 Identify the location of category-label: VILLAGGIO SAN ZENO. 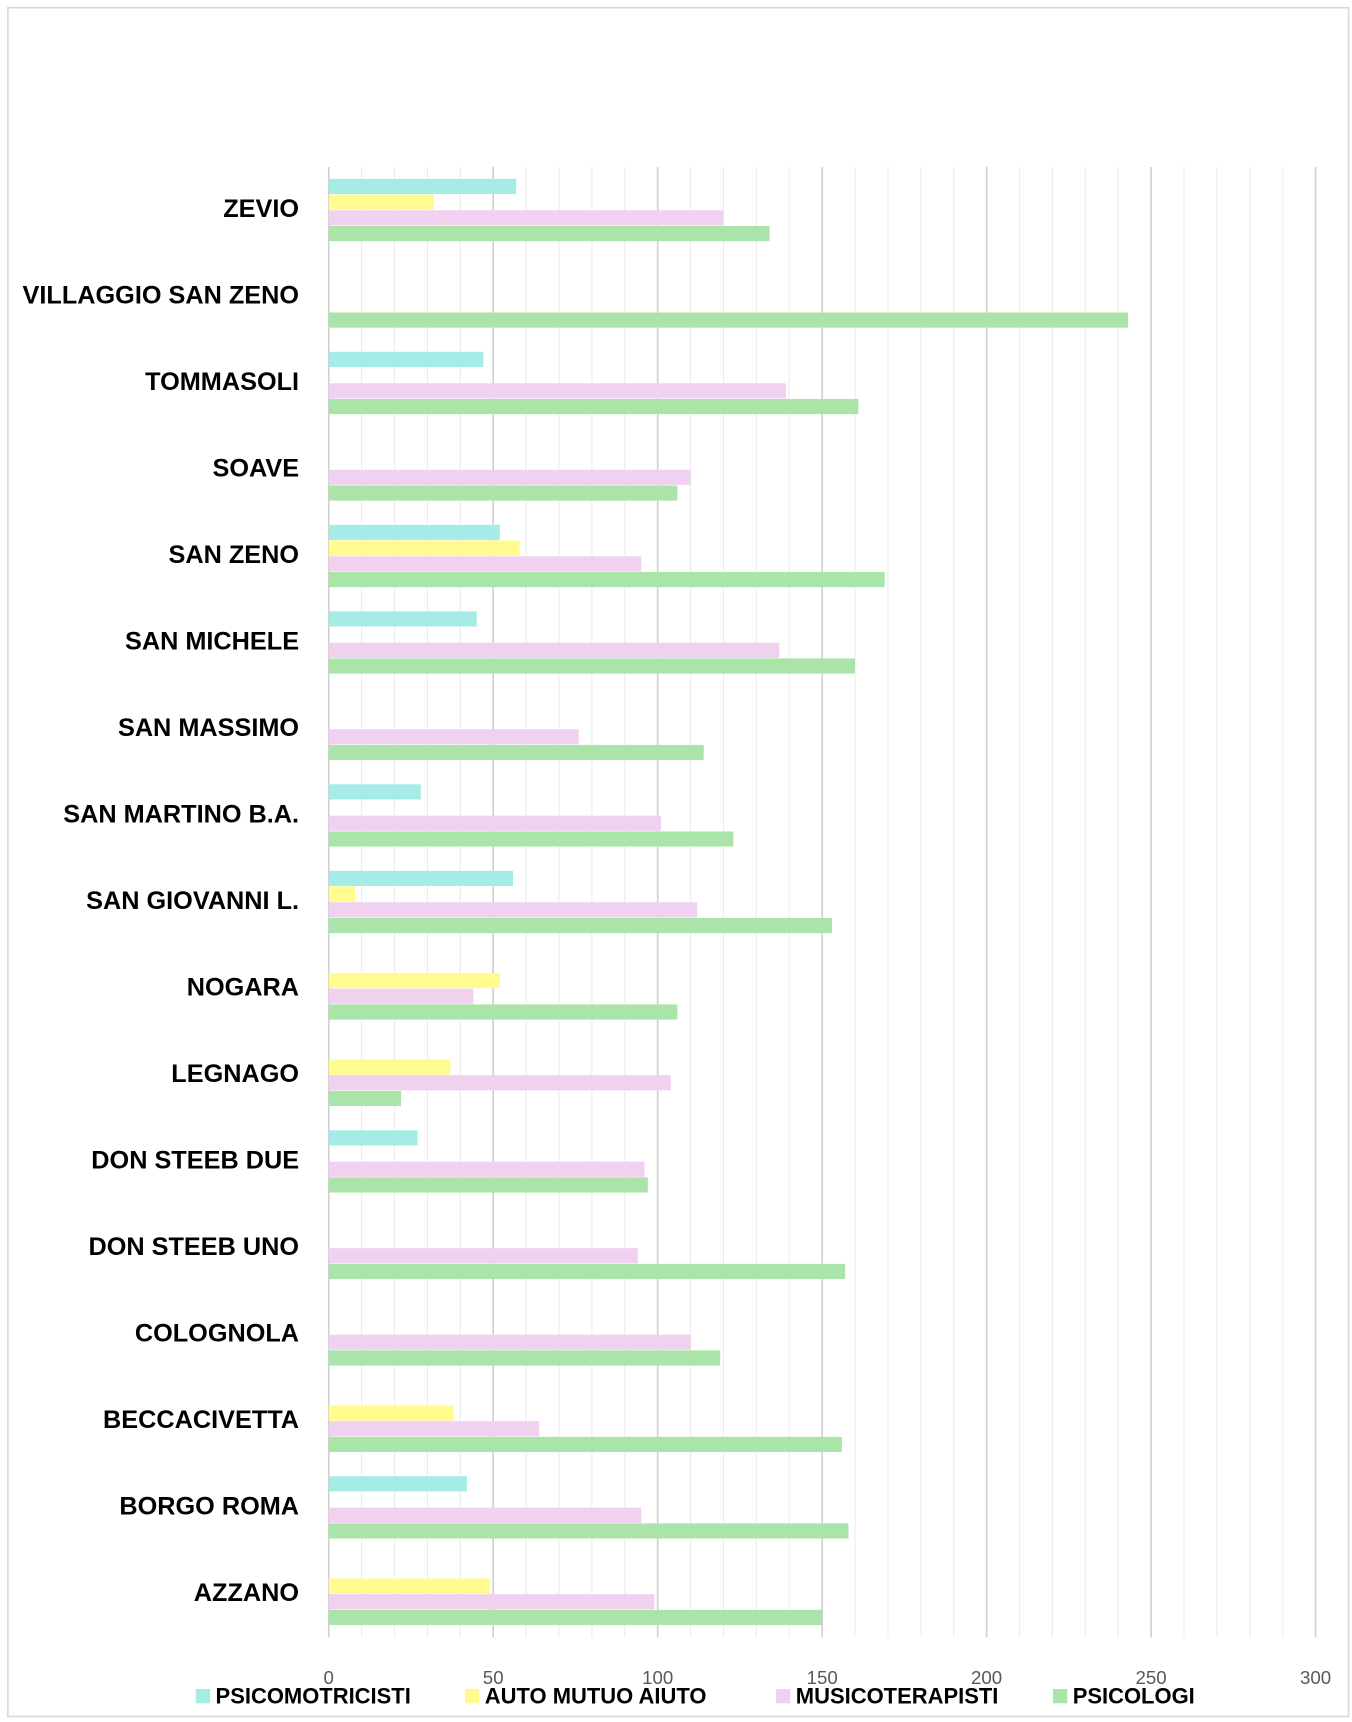
(161, 295).